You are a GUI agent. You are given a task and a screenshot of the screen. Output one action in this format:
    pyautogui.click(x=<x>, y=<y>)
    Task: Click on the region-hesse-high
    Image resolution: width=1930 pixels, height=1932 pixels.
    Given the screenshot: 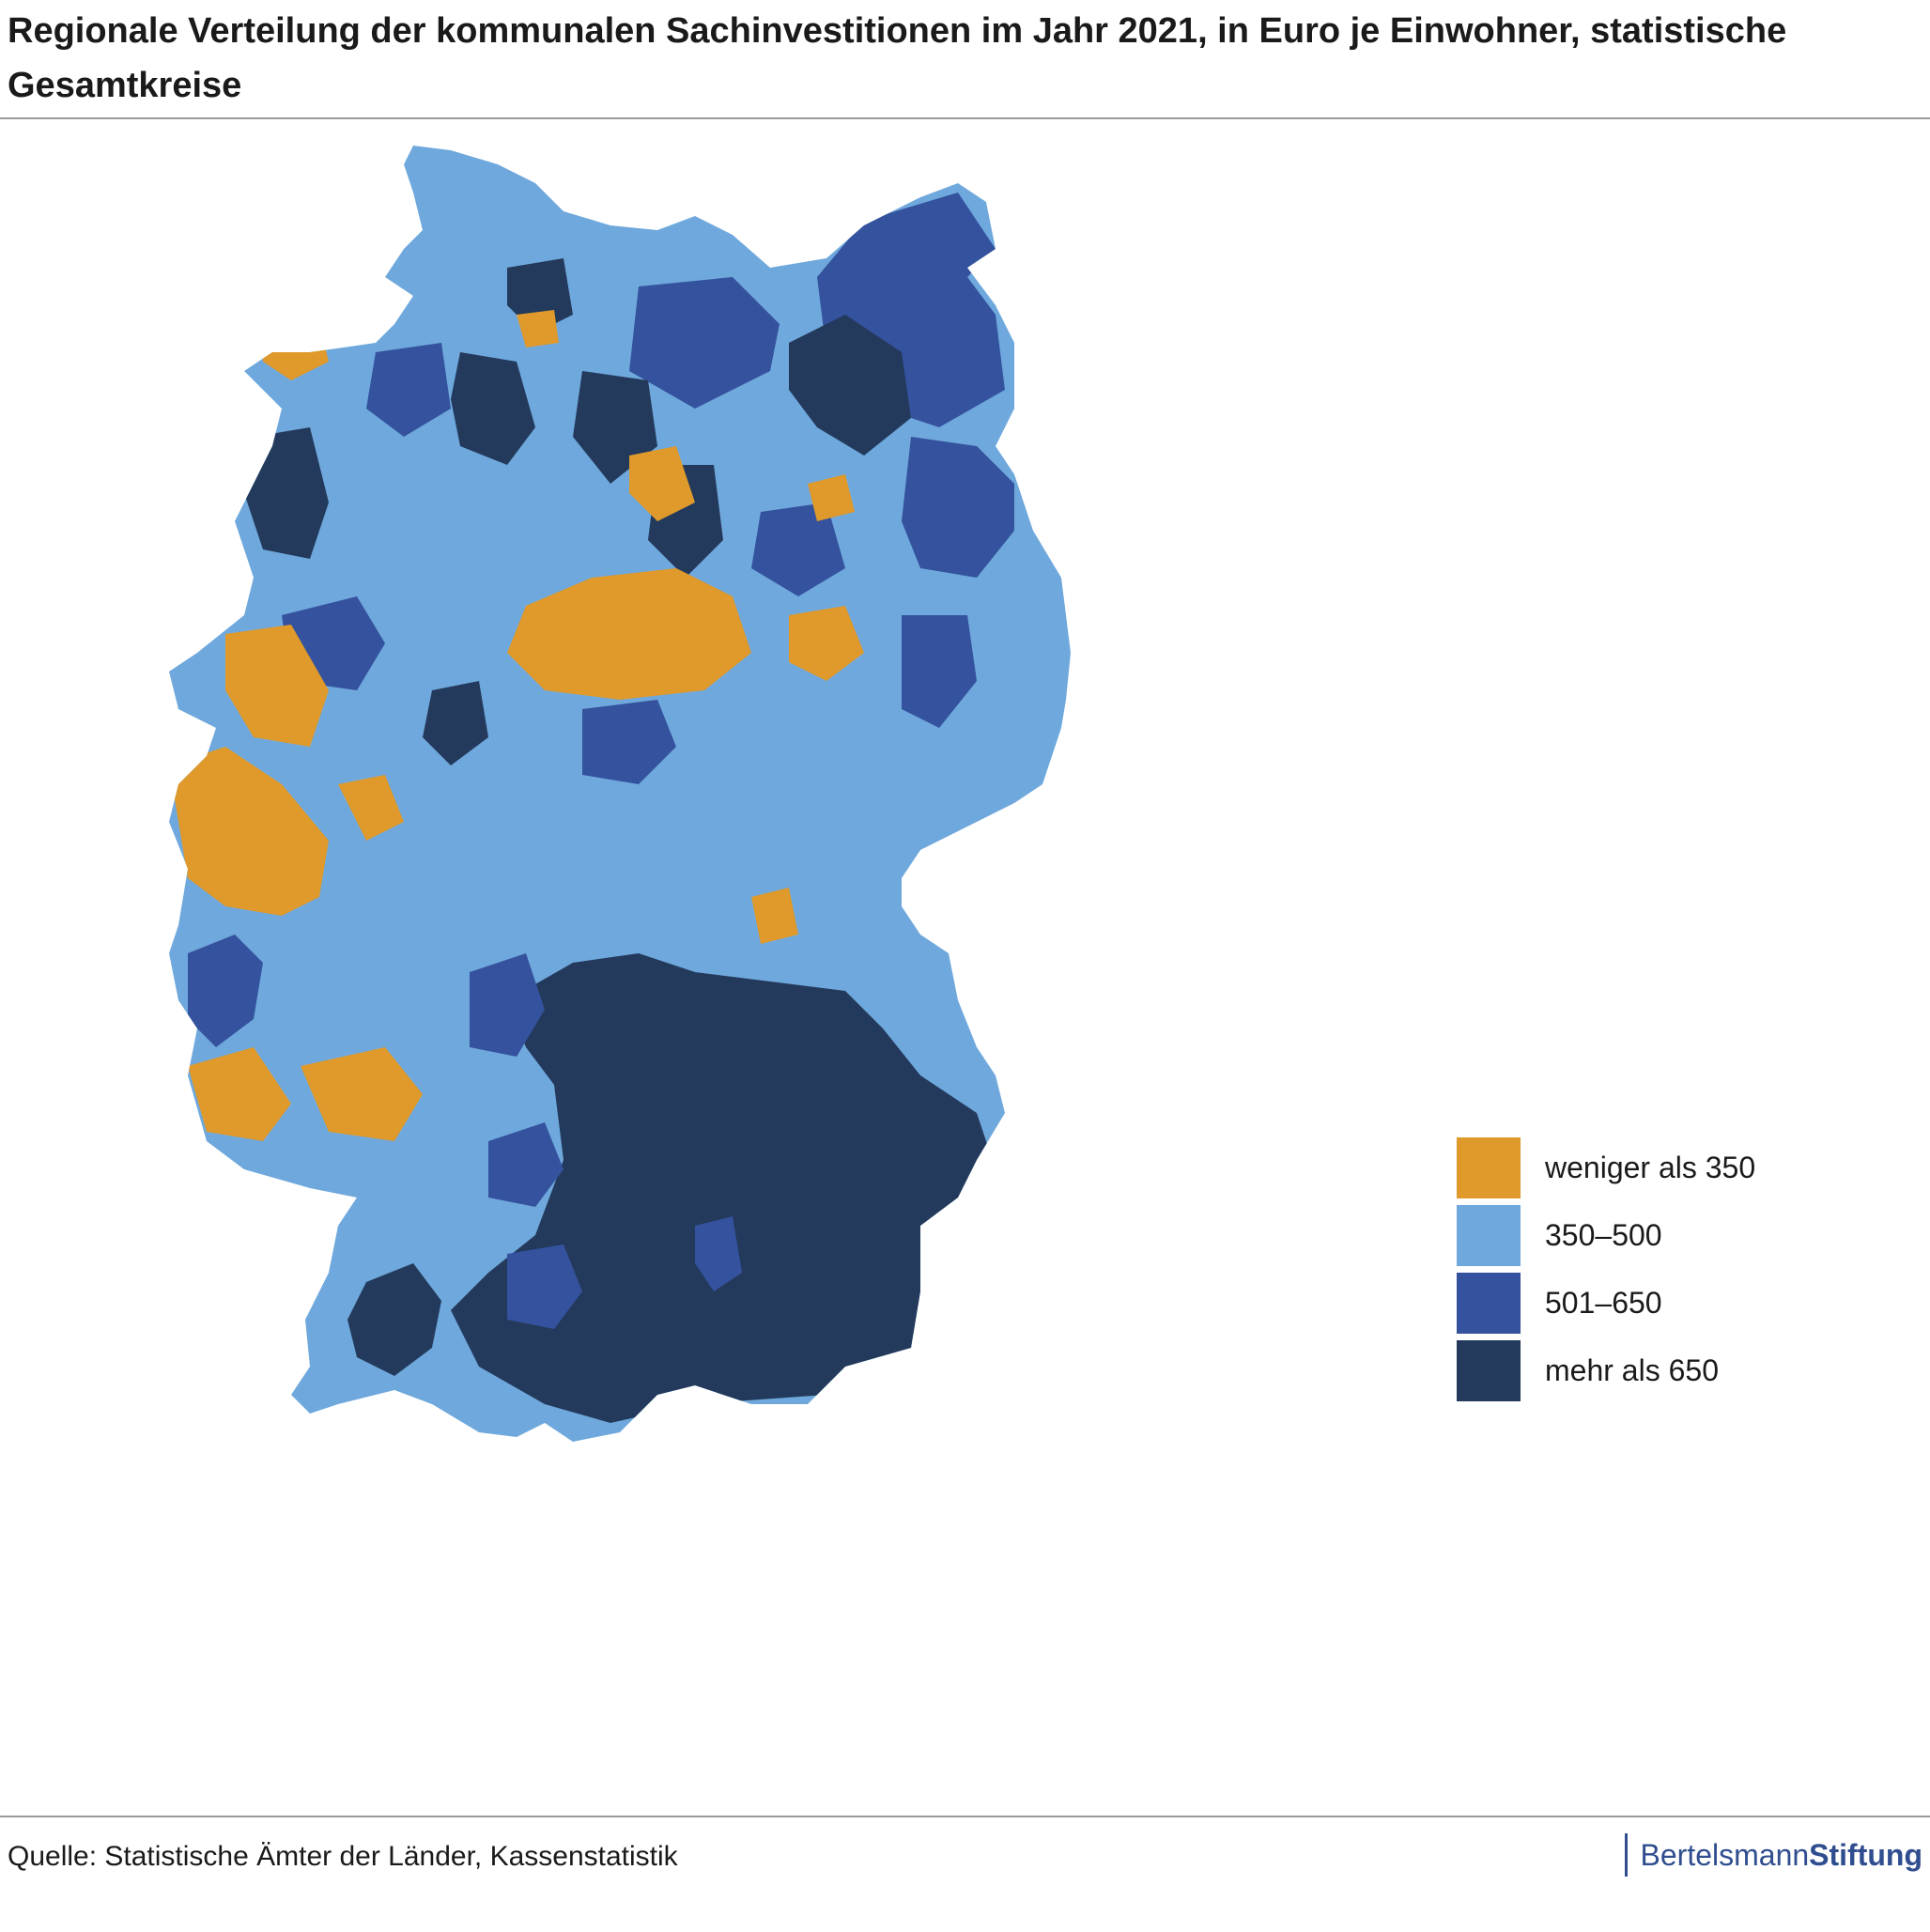 What is the action you would take?
    pyautogui.click(x=455, y=723)
    